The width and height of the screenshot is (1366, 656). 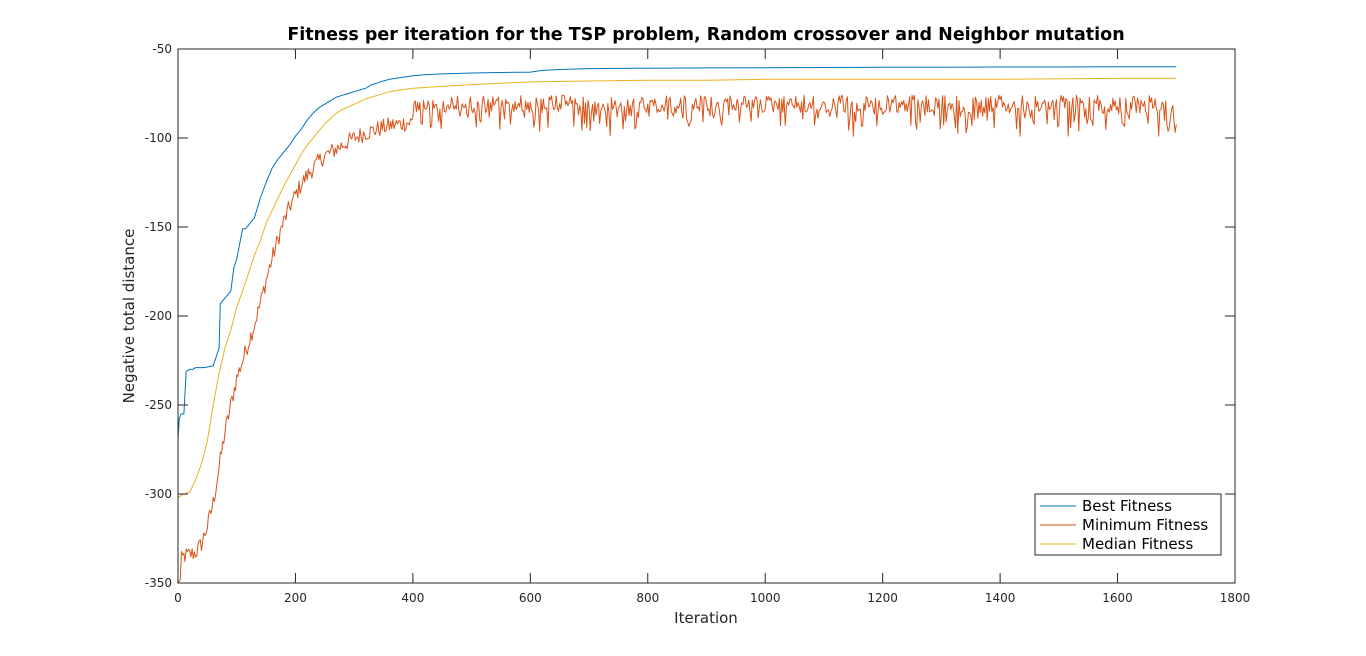 What do you see at coordinates (1000, 598) in the screenshot?
I see `x-tick-label: 1400` at bounding box center [1000, 598].